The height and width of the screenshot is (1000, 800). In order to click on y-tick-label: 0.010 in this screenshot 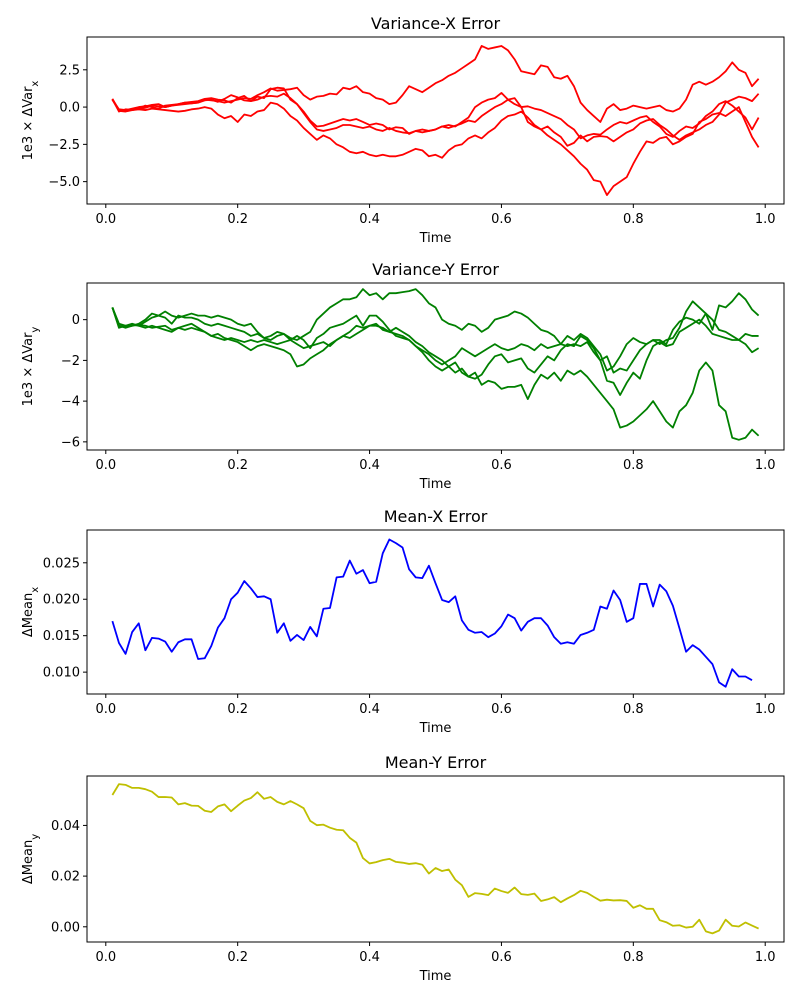, I will do `click(61, 673)`.